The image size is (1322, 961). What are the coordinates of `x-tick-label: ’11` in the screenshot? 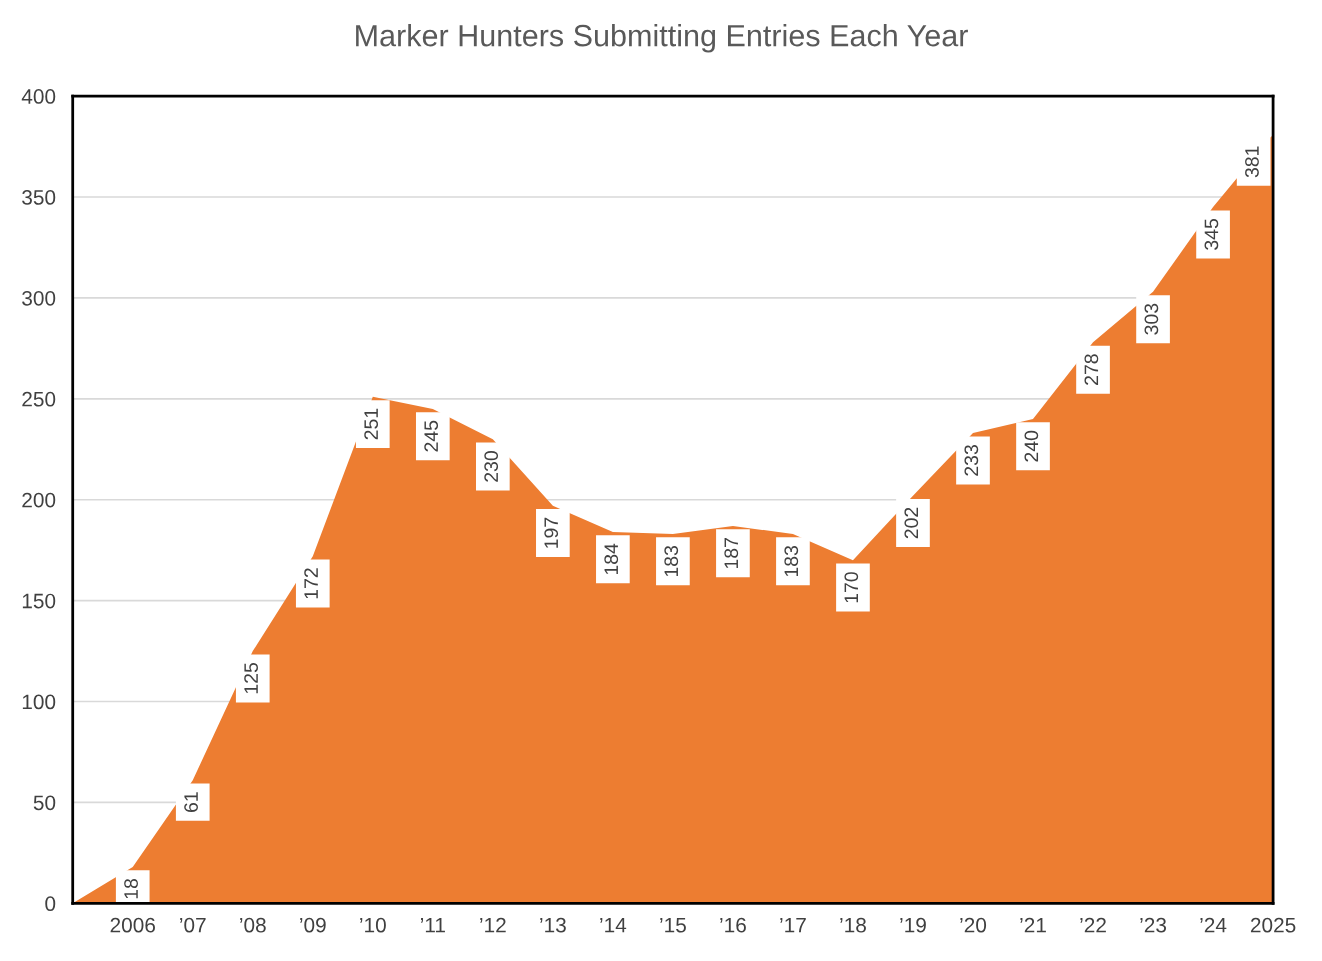 It's located at (432, 925).